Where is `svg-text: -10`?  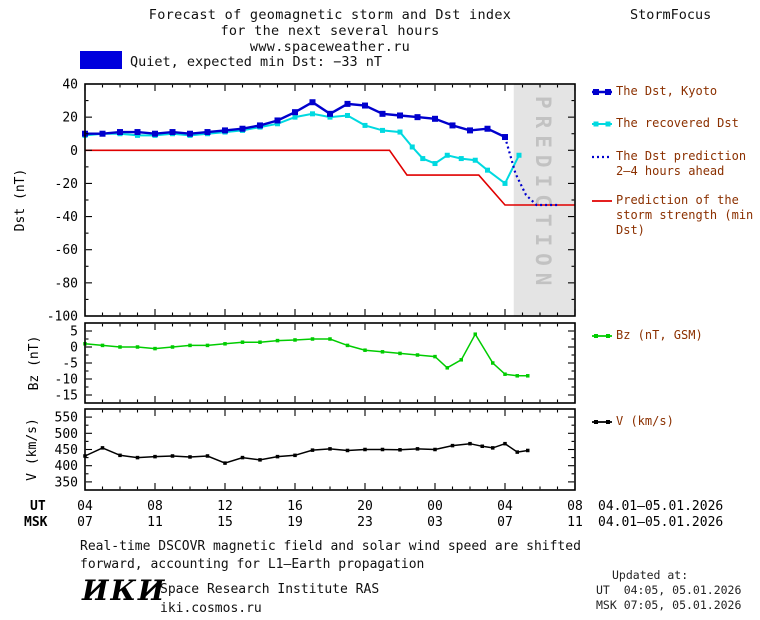
svg-text: -10 is located at coordinates (66, 380).